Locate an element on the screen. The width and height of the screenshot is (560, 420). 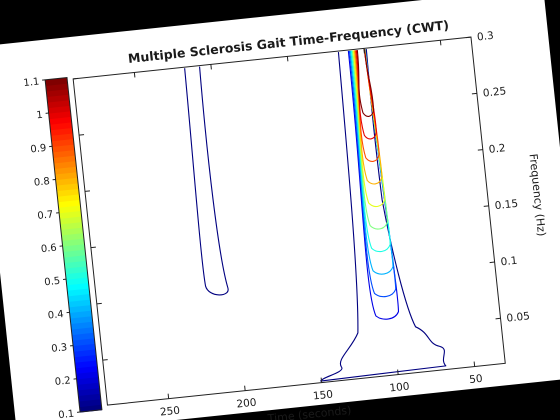
colorbar-tick-label: 0.6 is located at coordinates (48, 249).